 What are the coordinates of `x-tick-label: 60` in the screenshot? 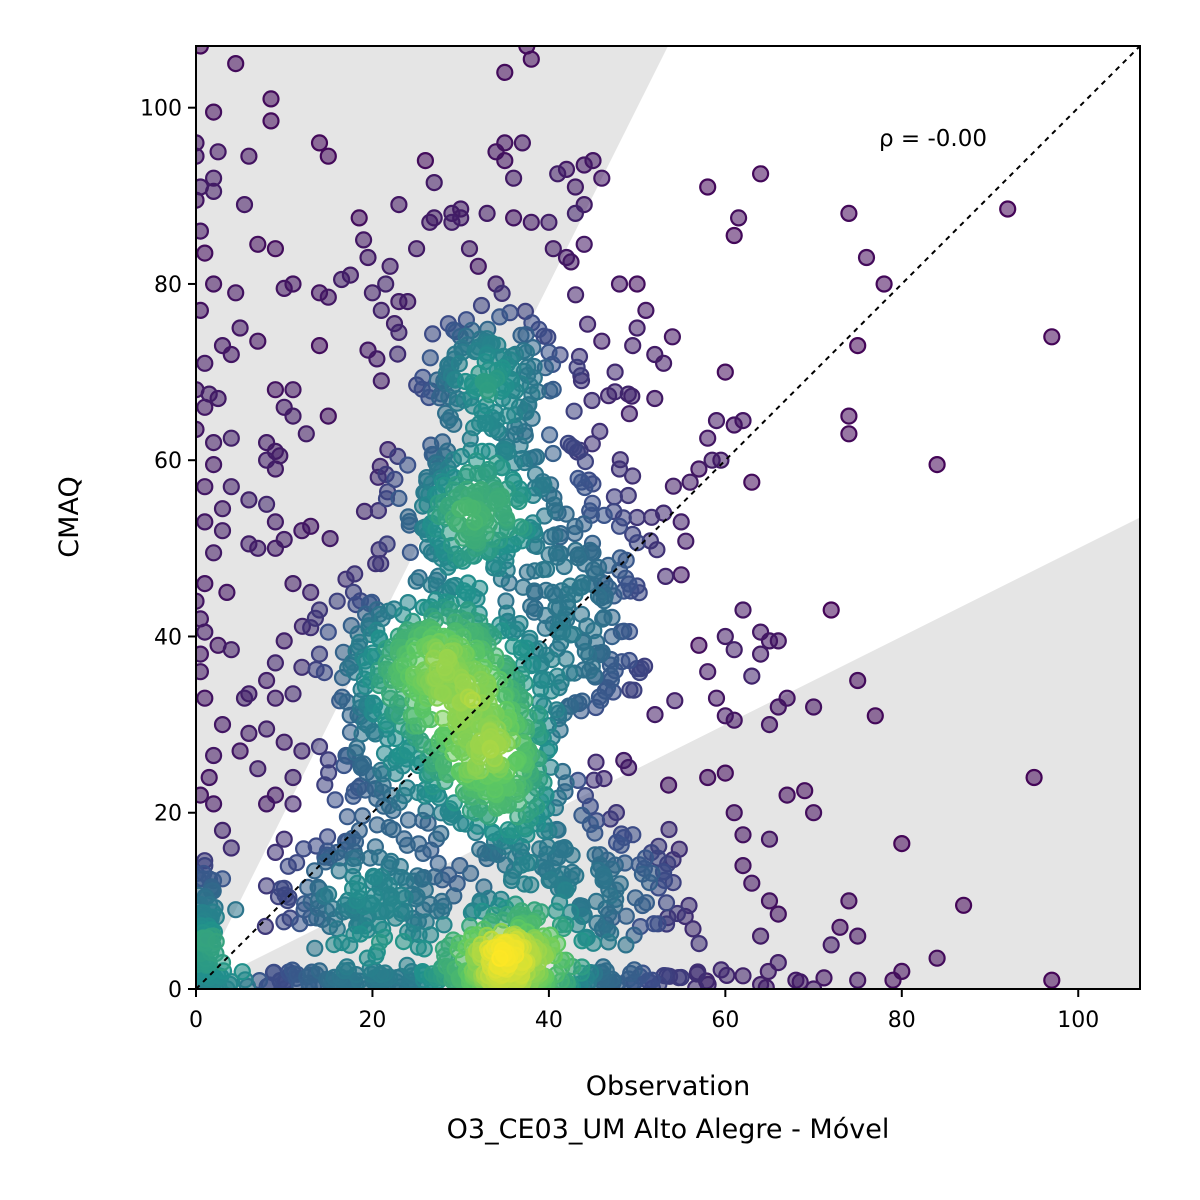 It's located at (725, 1020).